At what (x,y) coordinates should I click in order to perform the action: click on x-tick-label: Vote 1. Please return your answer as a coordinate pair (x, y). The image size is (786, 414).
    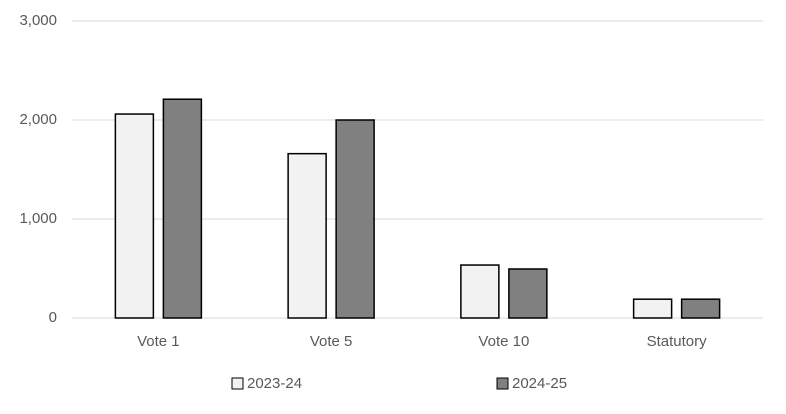
    Looking at the image, I should click on (158, 341).